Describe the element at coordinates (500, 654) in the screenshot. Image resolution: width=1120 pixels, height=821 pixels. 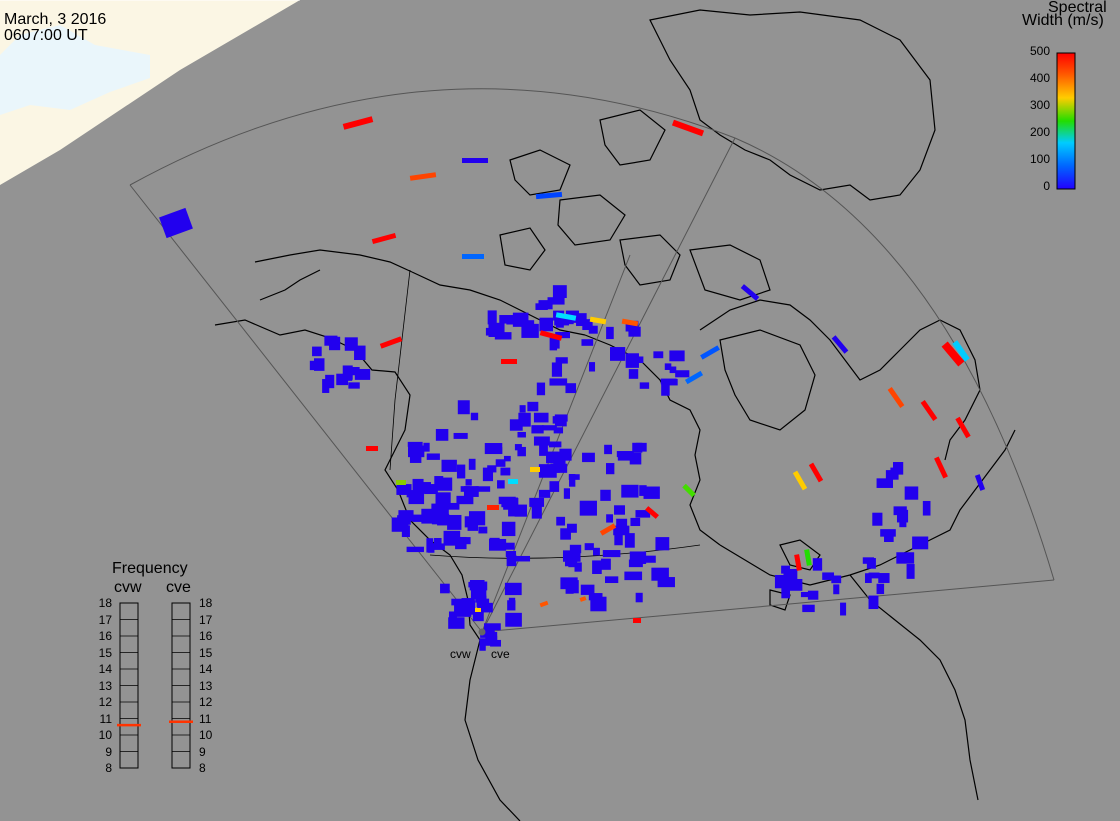
I see `radar-label-cve: cve` at that location.